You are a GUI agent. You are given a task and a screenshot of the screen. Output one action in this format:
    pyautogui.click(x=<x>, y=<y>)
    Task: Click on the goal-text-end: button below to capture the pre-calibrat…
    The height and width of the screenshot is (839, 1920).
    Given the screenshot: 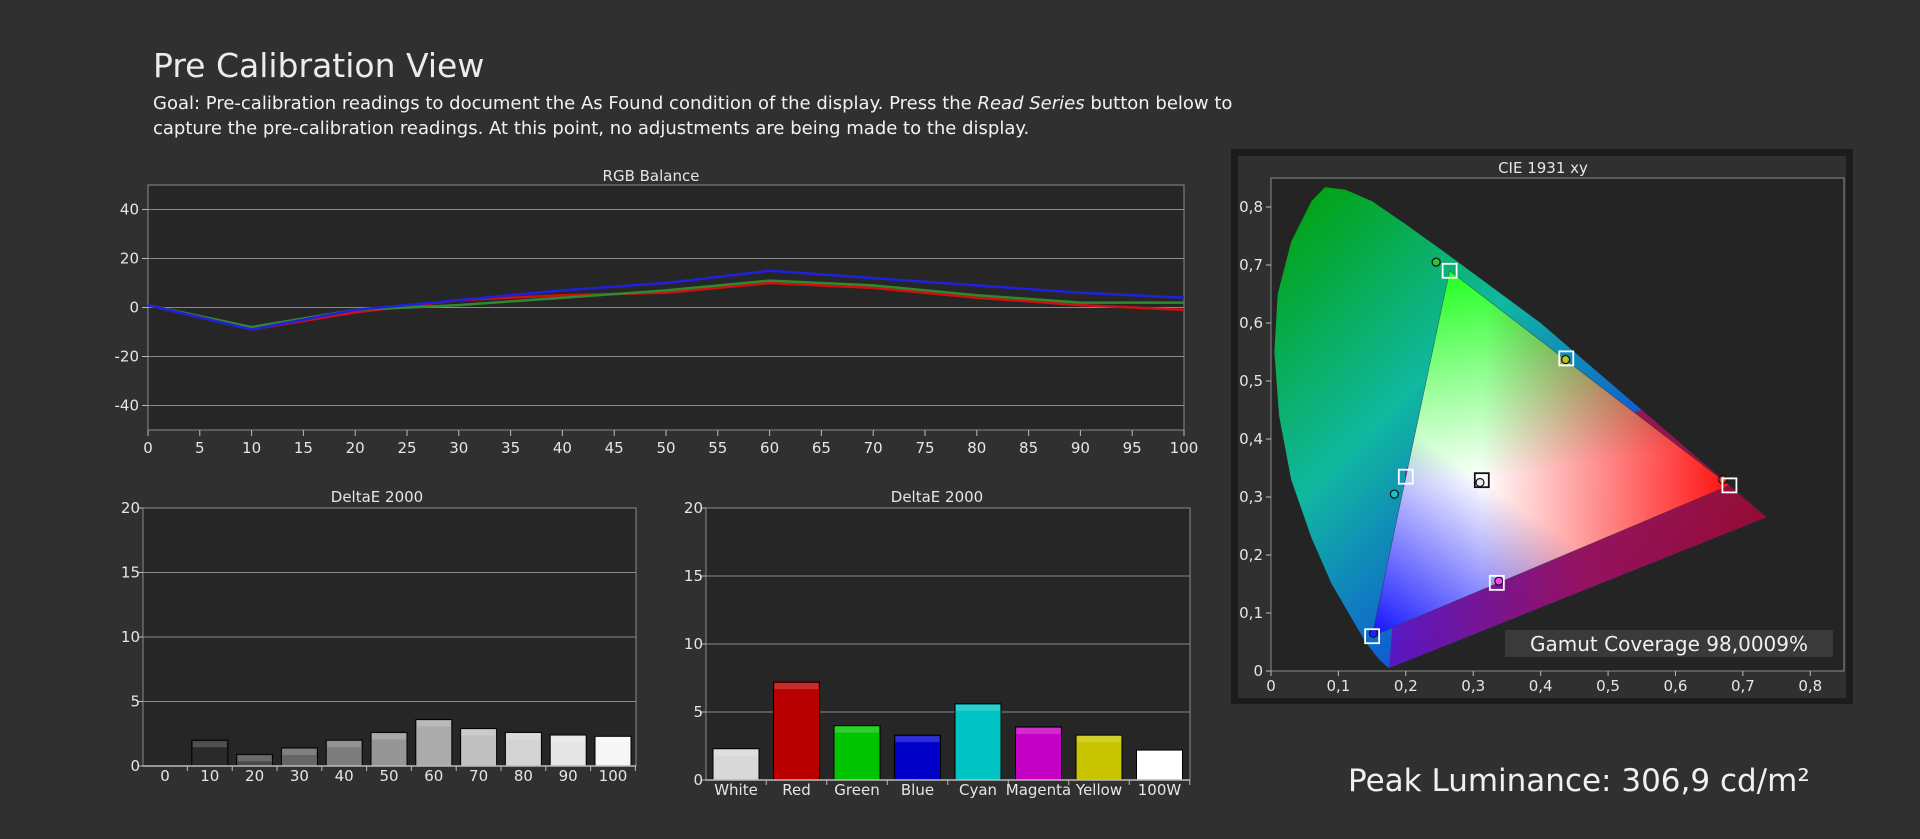 What is the action you would take?
    pyautogui.click(x=693, y=116)
    